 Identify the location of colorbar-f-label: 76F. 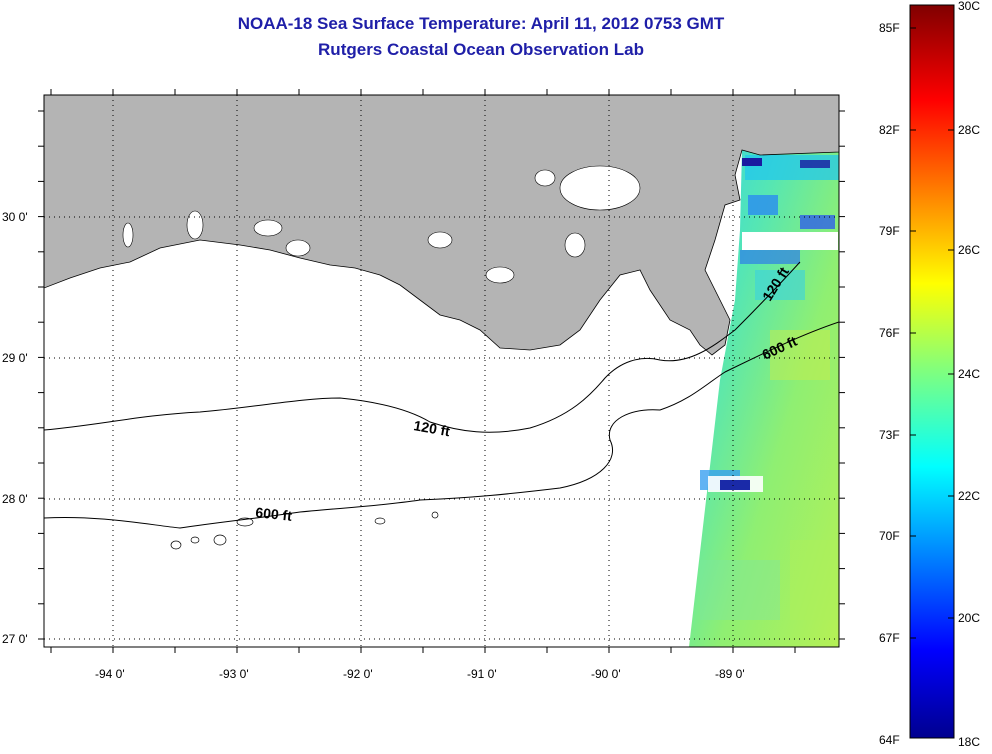
(889, 333).